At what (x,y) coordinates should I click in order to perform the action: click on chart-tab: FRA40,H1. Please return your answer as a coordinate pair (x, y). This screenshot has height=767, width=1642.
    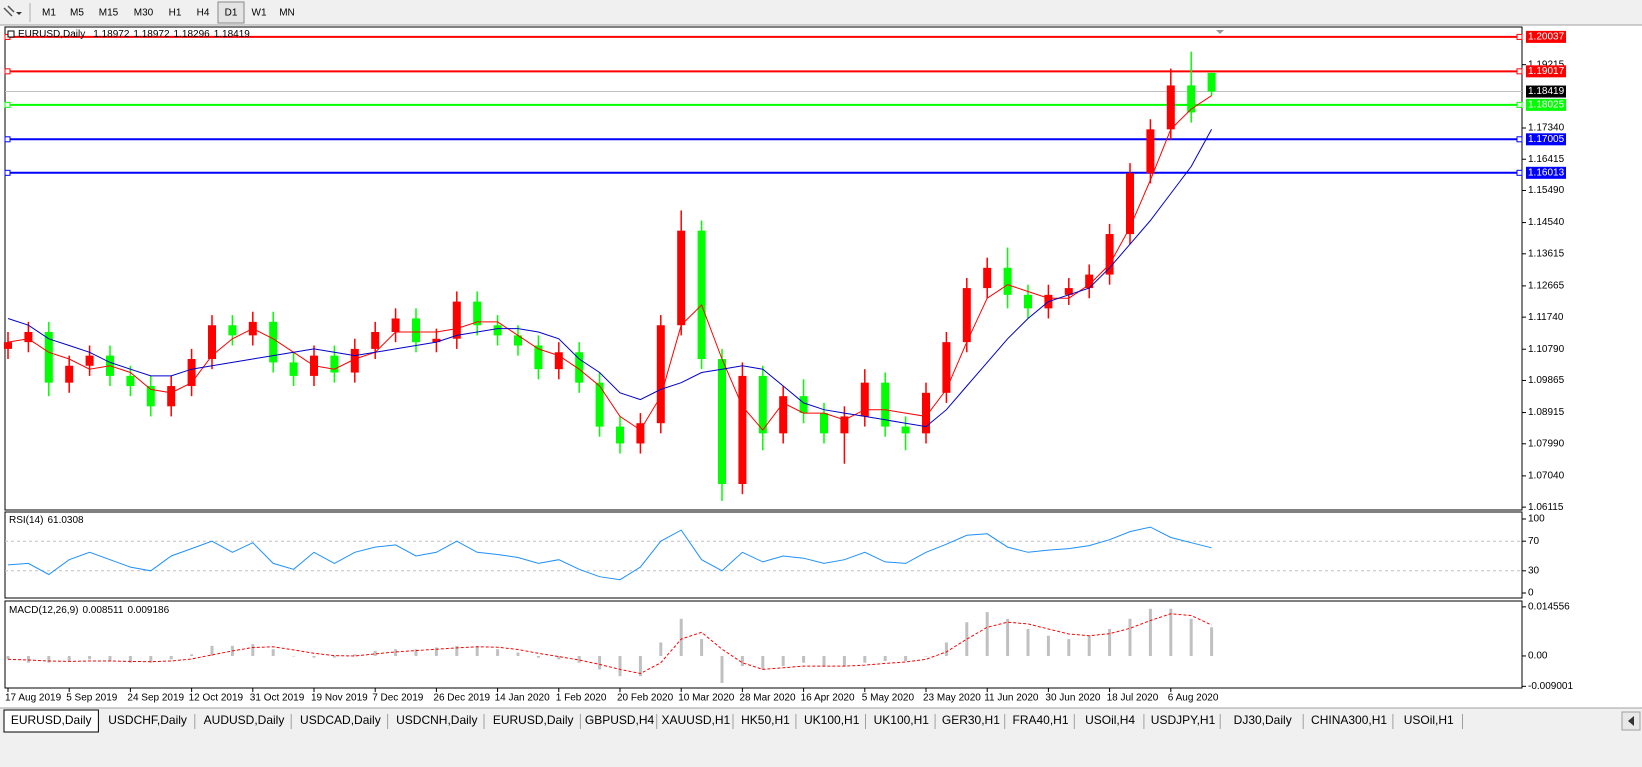
    Looking at the image, I should click on (1040, 721).